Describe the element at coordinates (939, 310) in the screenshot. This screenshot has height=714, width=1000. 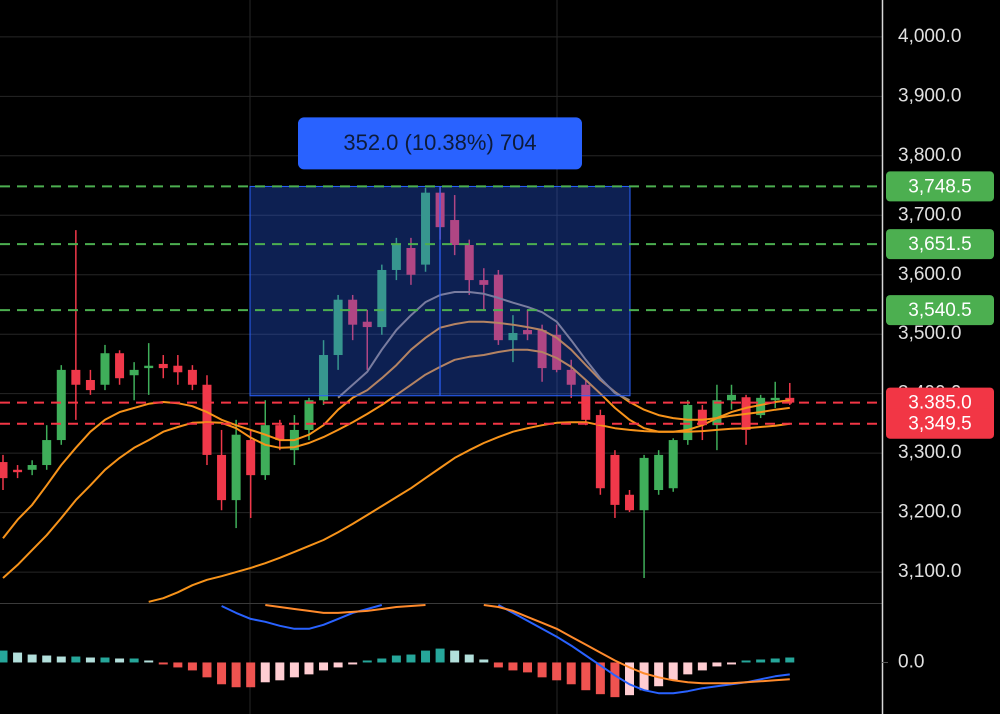
I see `price-label: 3,540.5` at that location.